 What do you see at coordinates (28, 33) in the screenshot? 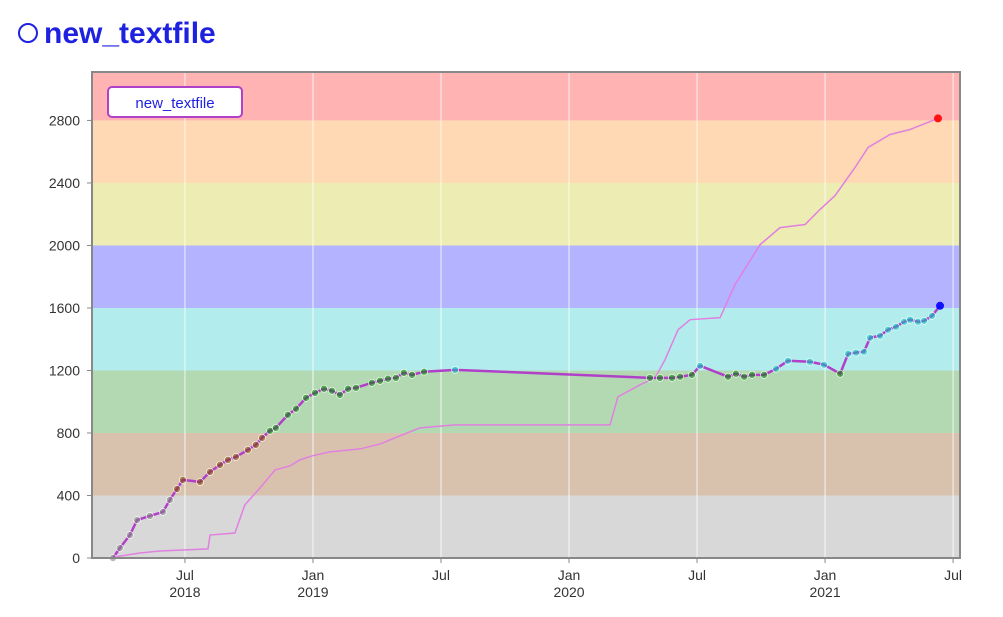
I see `rank-icon` at bounding box center [28, 33].